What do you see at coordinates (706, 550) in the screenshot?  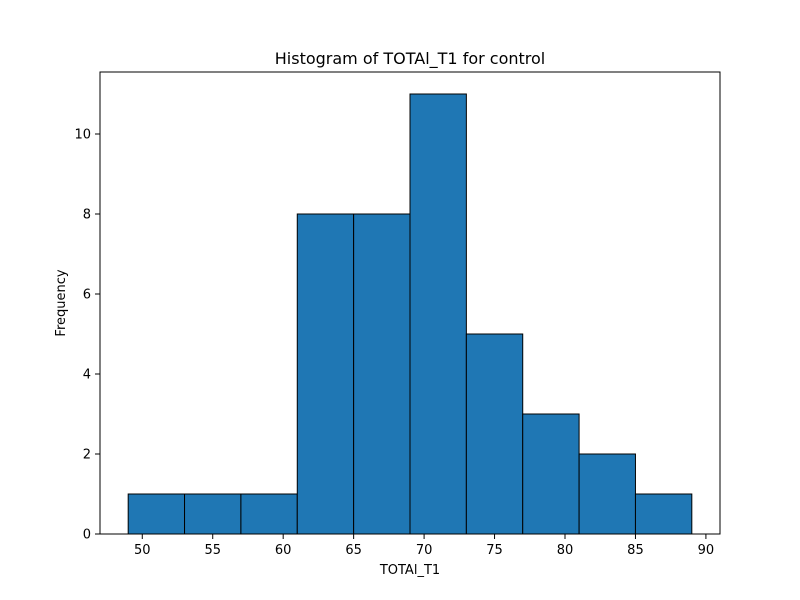 I see `x-tick-label: 90` at bounding box center [706, 550].